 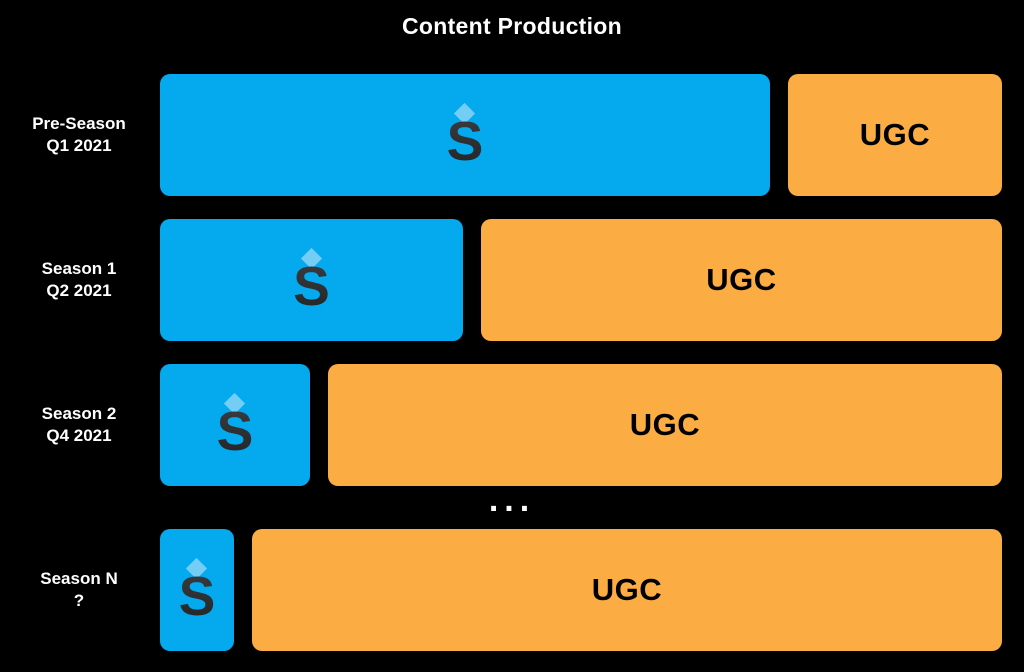 What do you see at coordinates (79, 135) in the screenshot?
I see `row-label: Pre-Season Q1 2021` at bounding box center [79, 135].